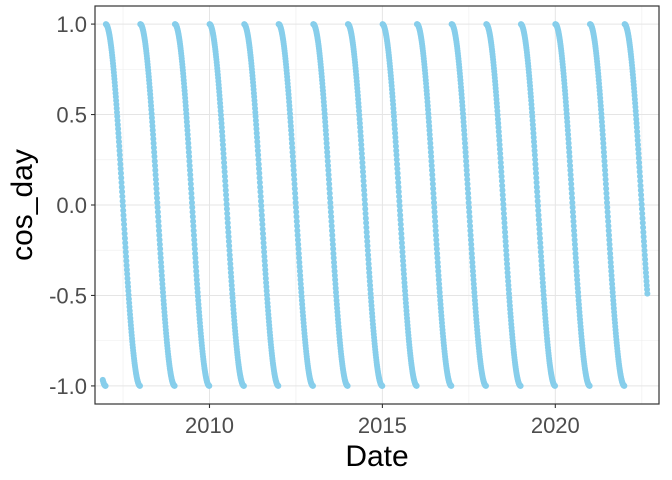 Image resolution: width=672 pixels, height=480 pixels. What do you see at coordinates (209, 425) in the screenshot?
I see `x-tick-label: 2010` at bounding box center [209, 425].